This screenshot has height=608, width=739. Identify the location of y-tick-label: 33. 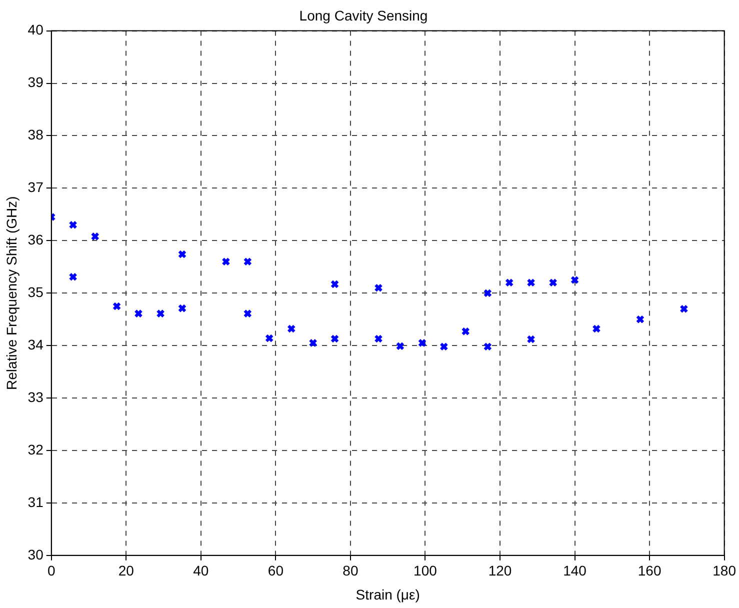
(36, 396).